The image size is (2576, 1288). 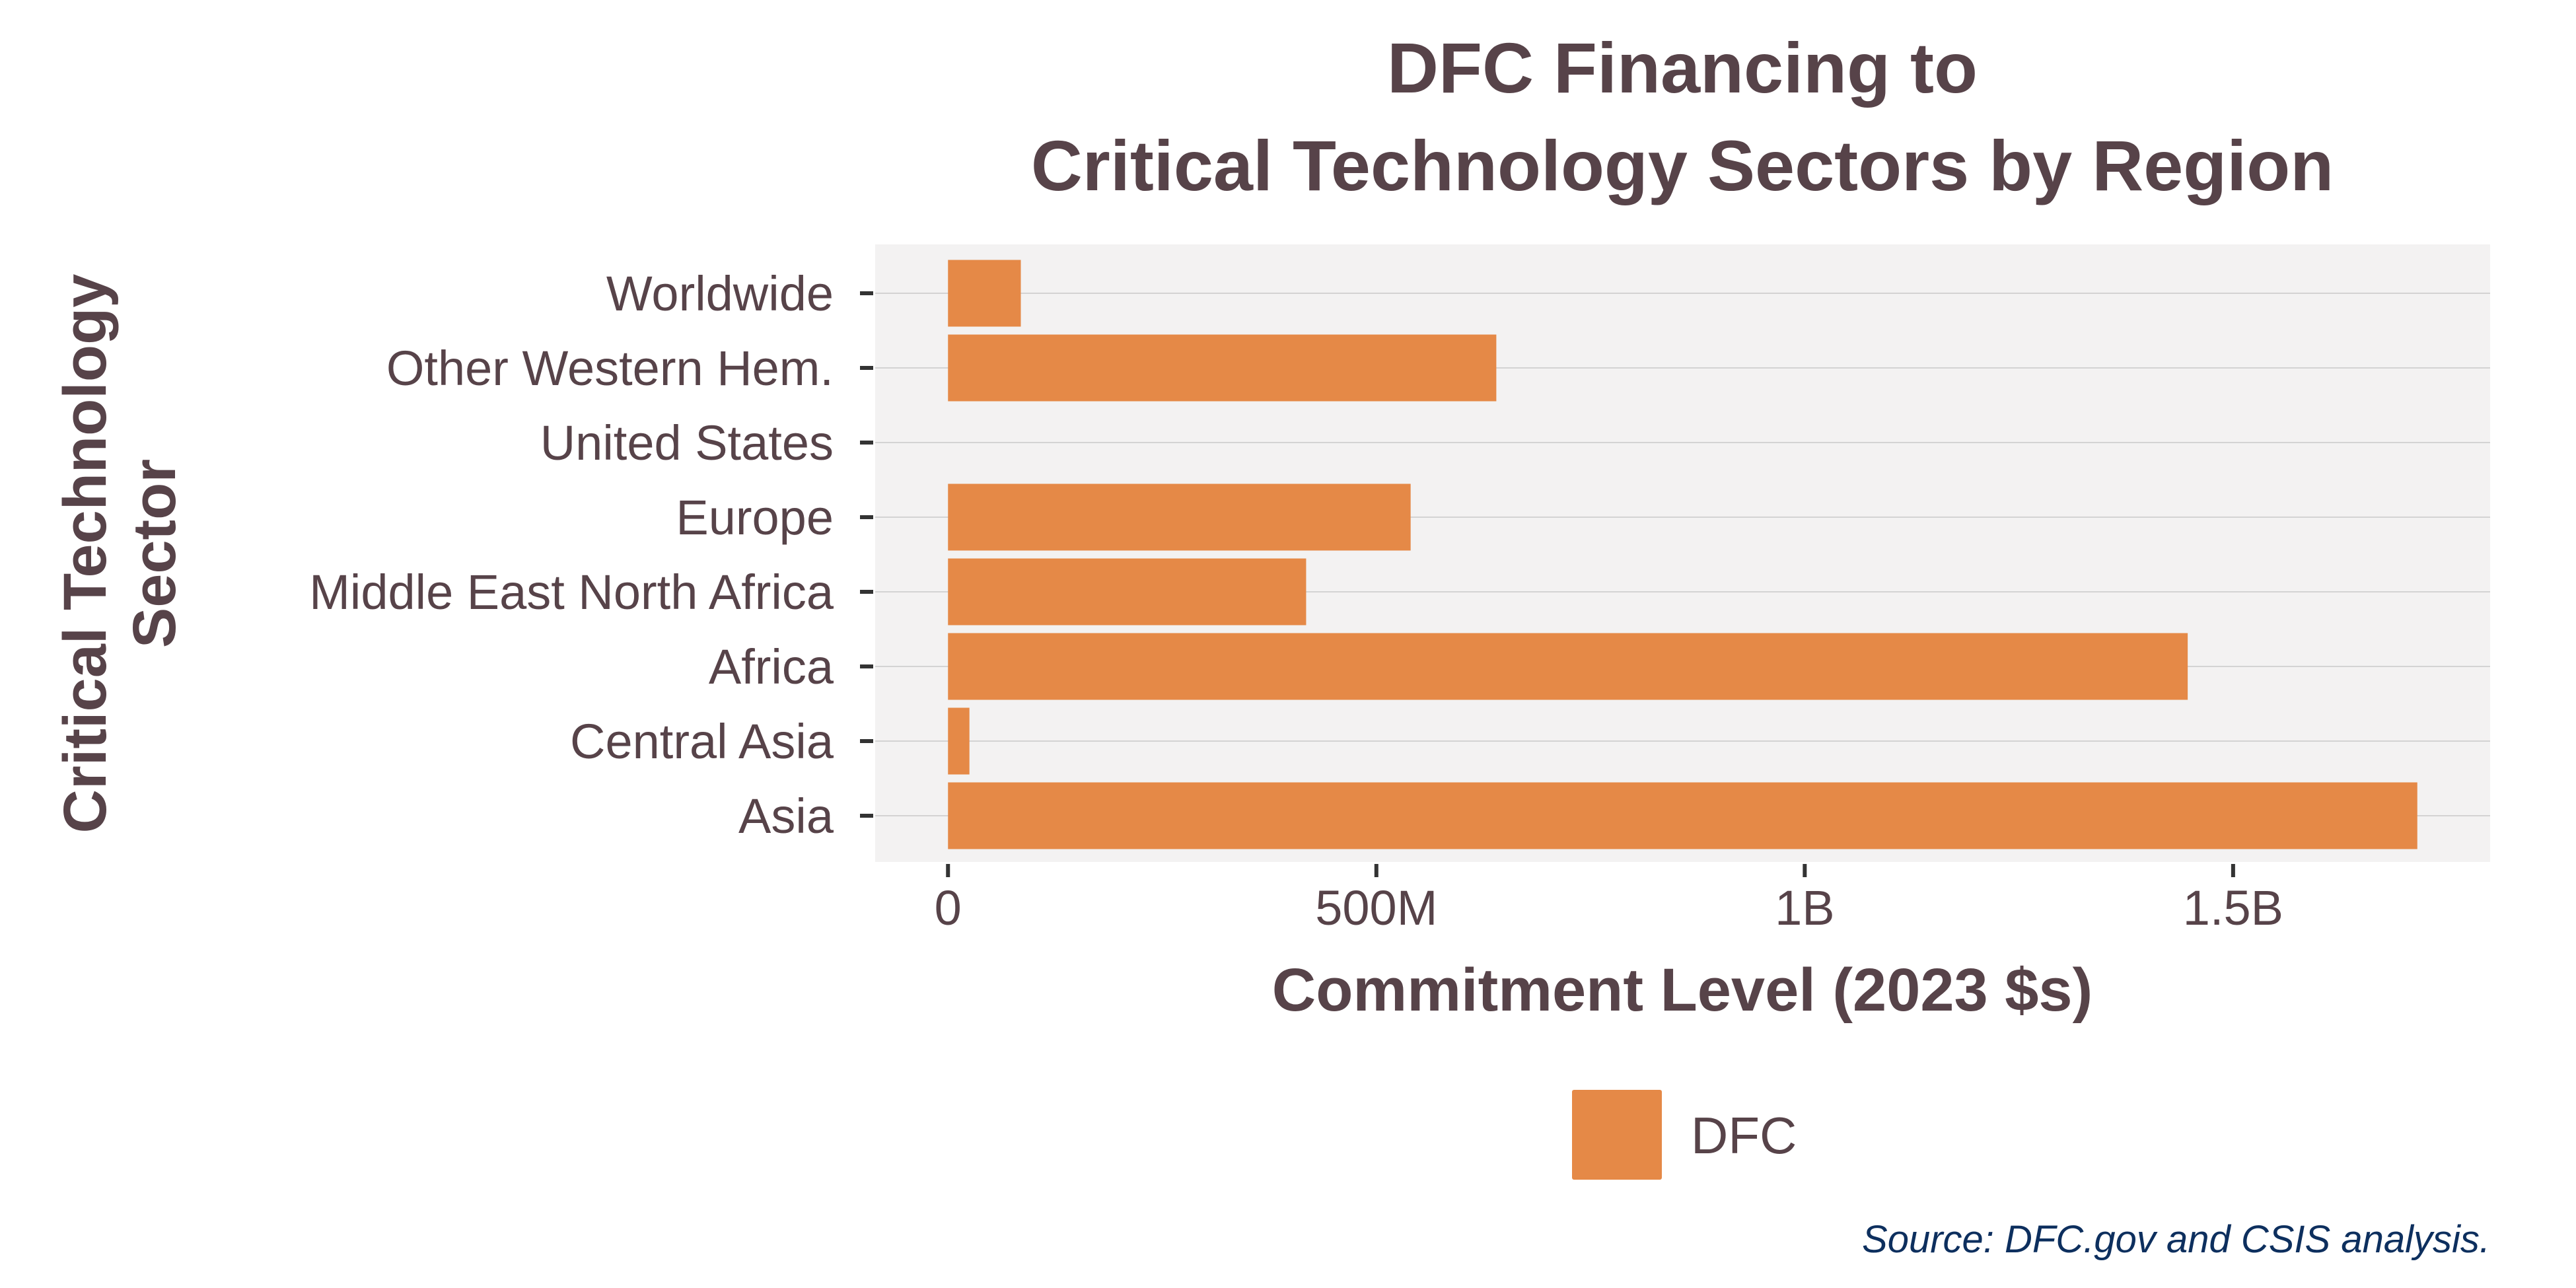 I want to click on x-tick-label: 500M, so click(x=1376, y=907).